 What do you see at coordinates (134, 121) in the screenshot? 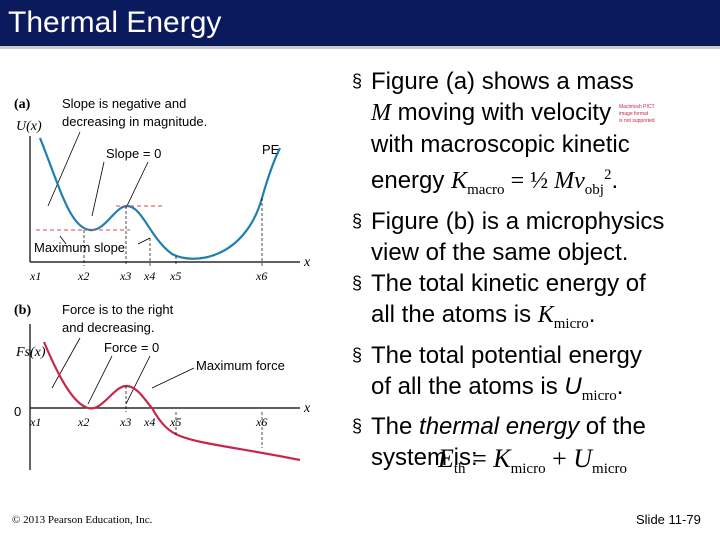
I see `panel-a-annotation-slope-negative-2: decreasing in magnitude.` at bounding box center [134, 121].